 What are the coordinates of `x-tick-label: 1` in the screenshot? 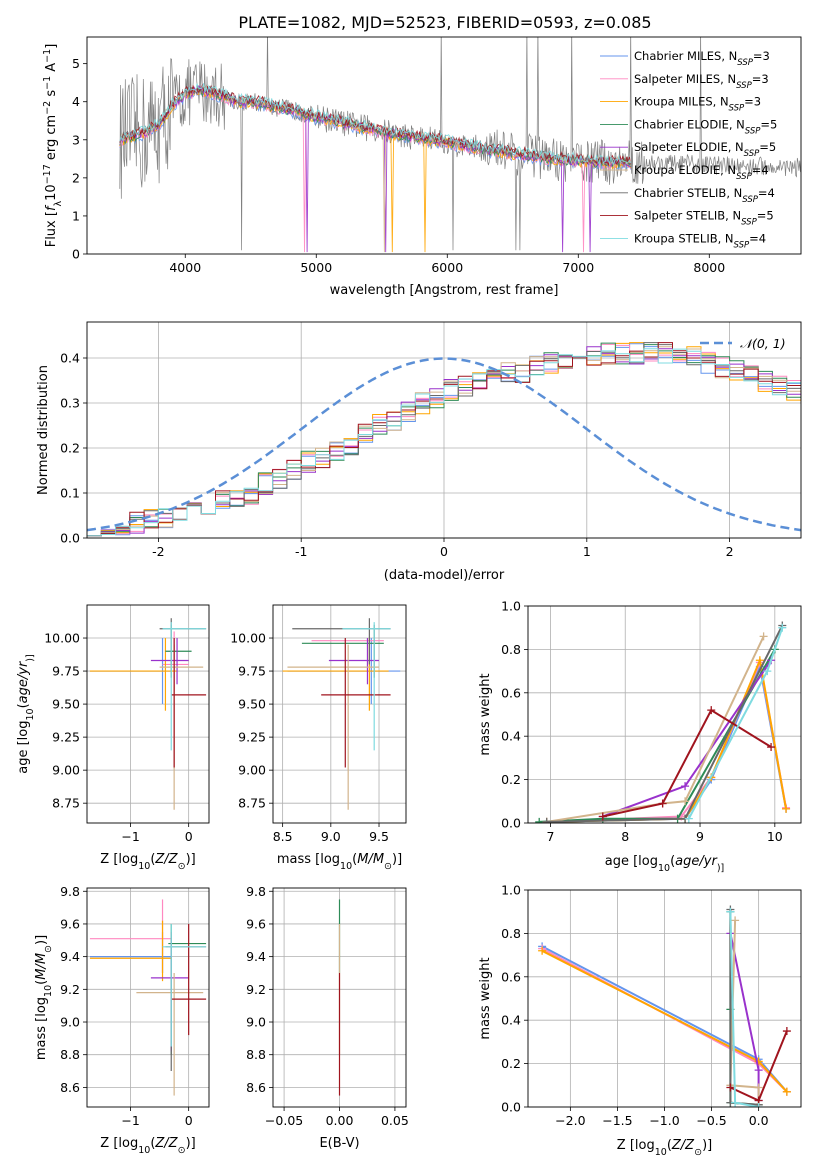 It's located at (587, 551).